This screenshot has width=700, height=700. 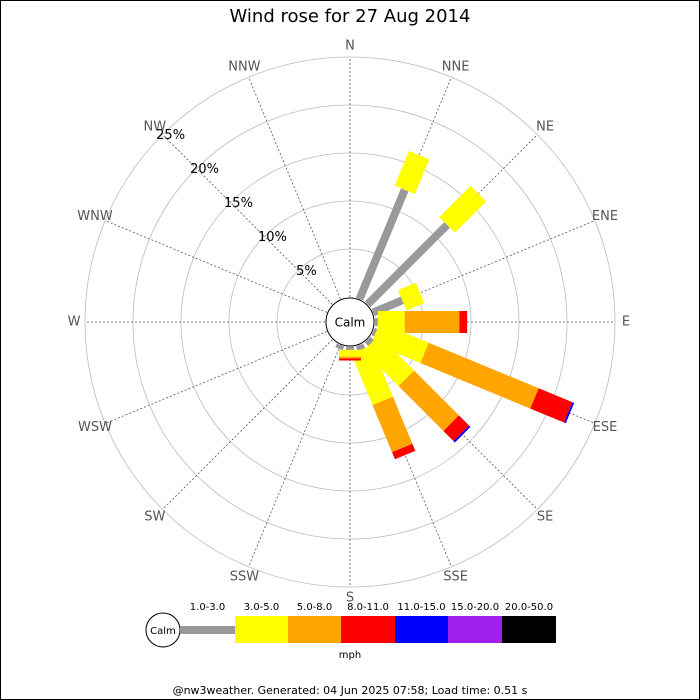 What do you see at coordinates (244, 67) in the screenshot?
I see `direction-label: NNW` at bounding box center [244, 67].